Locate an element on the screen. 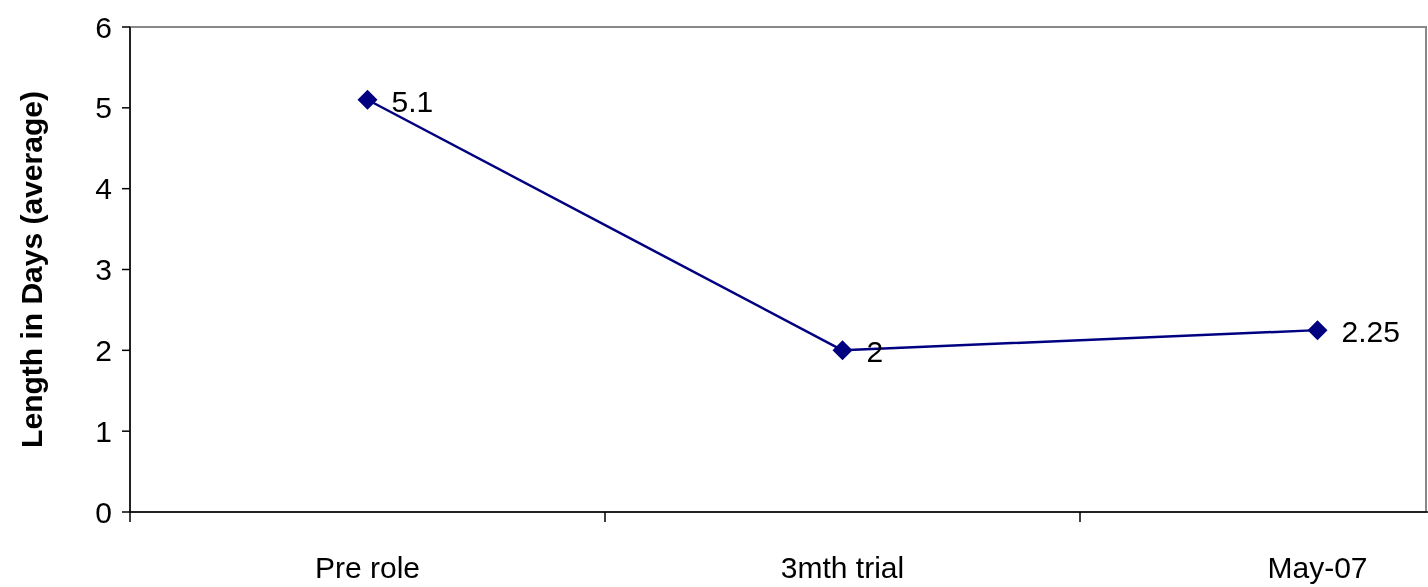  y-tick-label: 6 is located at coordinates (103, 27).